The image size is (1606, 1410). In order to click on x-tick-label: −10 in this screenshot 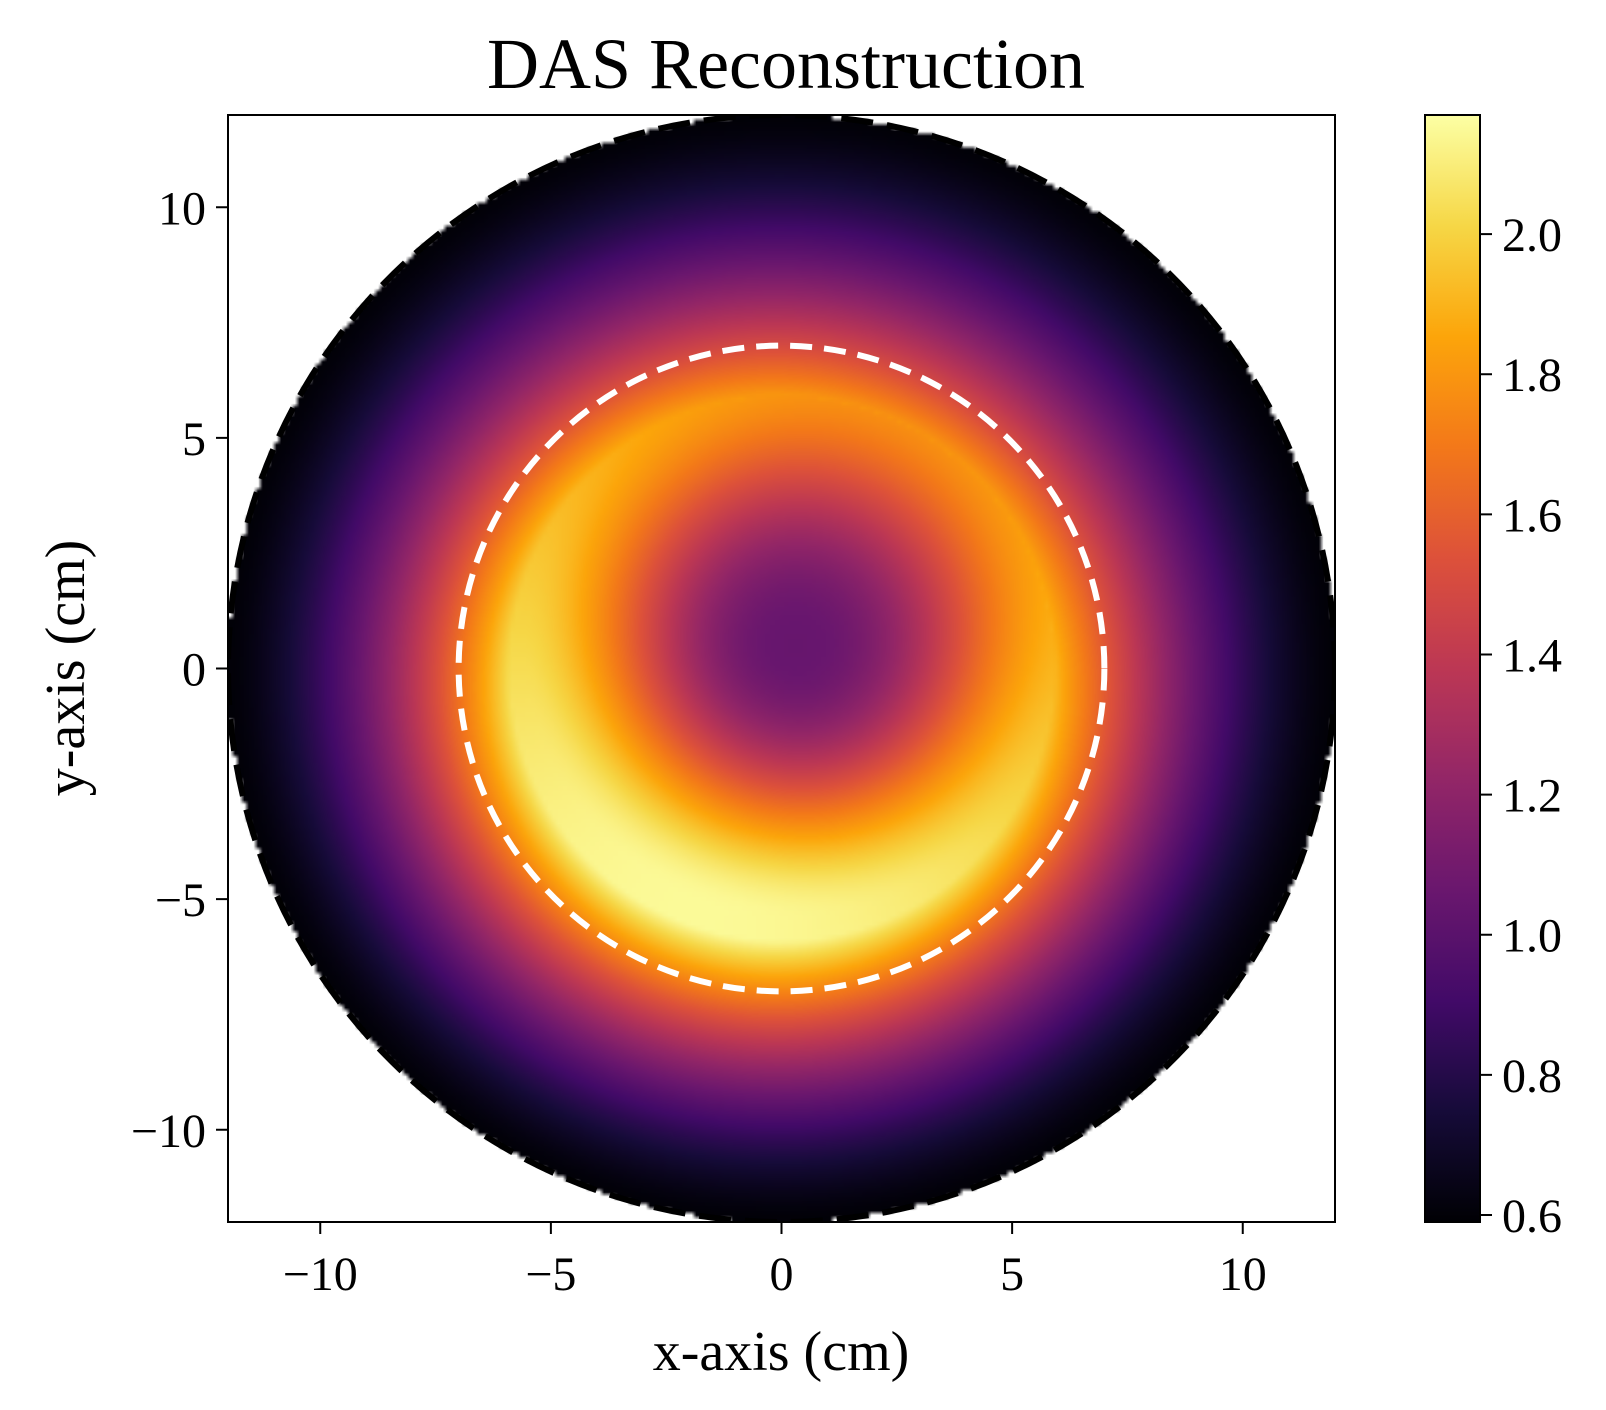, I will do `click(320, 1274)`.